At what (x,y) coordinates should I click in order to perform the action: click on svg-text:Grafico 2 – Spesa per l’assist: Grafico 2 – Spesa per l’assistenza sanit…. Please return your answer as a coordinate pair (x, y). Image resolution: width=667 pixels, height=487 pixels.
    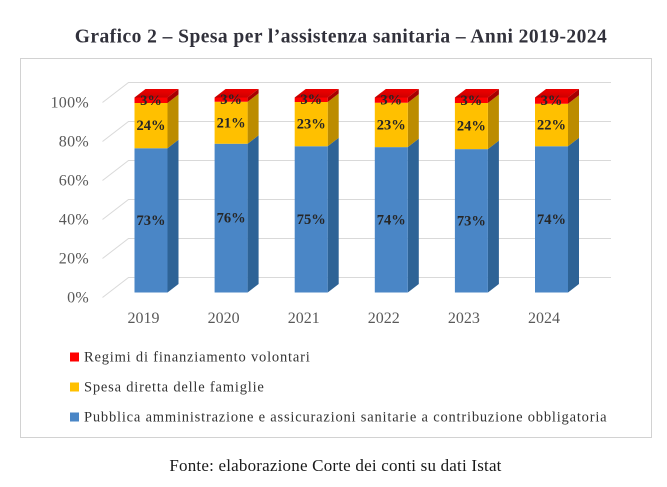
    Looking at the image, I should click on (341, 37).